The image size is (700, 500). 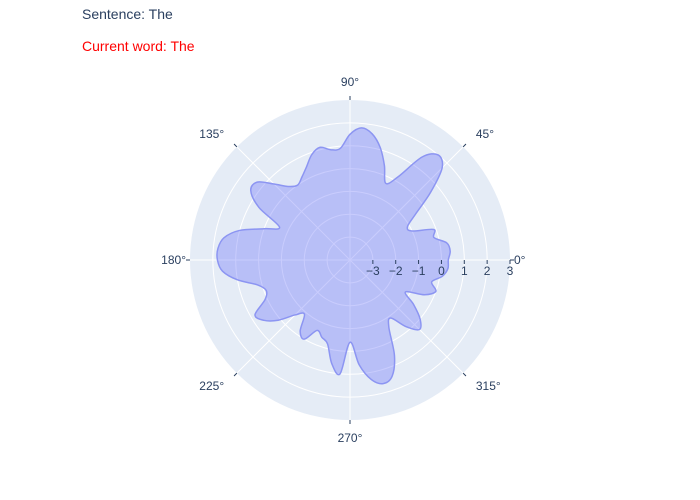 I want to click on radial-tick-label: −2, so click(x=396, y=271).